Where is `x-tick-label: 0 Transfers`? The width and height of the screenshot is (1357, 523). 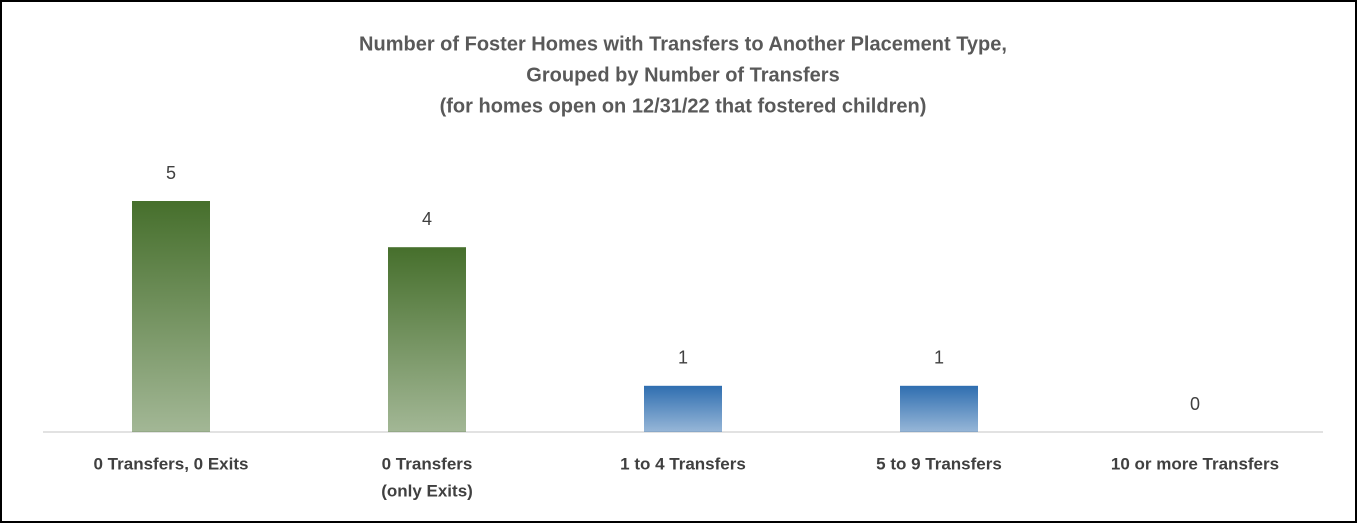 x-tick-label: 0 Transfers is located at coordinates (427, 463).